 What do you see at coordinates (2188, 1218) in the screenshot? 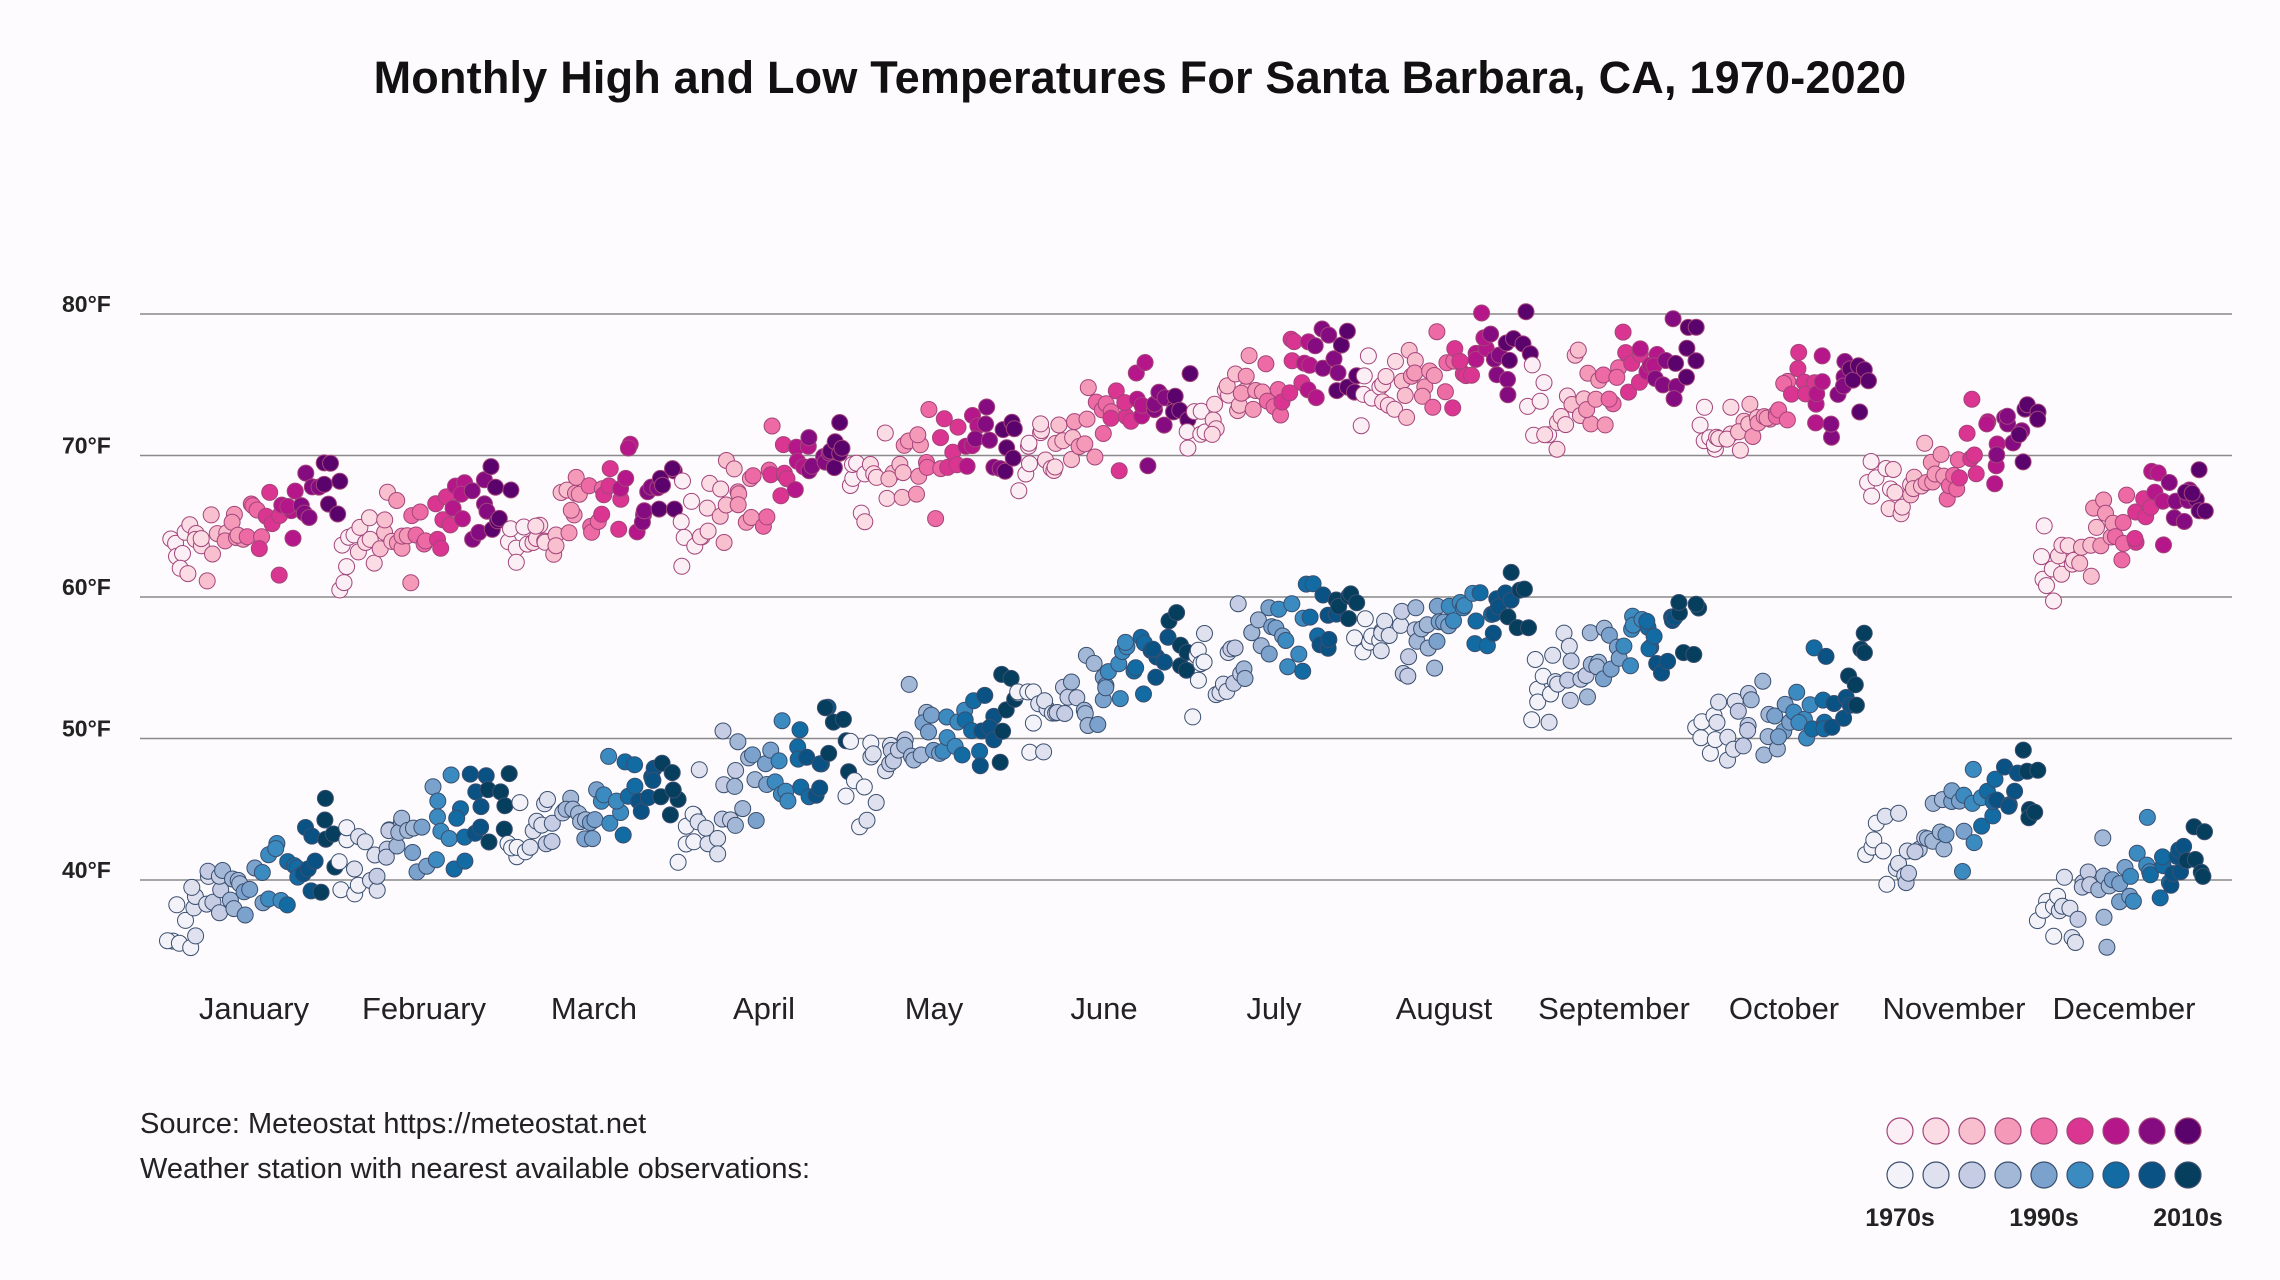
I see `legend-label: 2010s` at bounding box center [2188, 1218].